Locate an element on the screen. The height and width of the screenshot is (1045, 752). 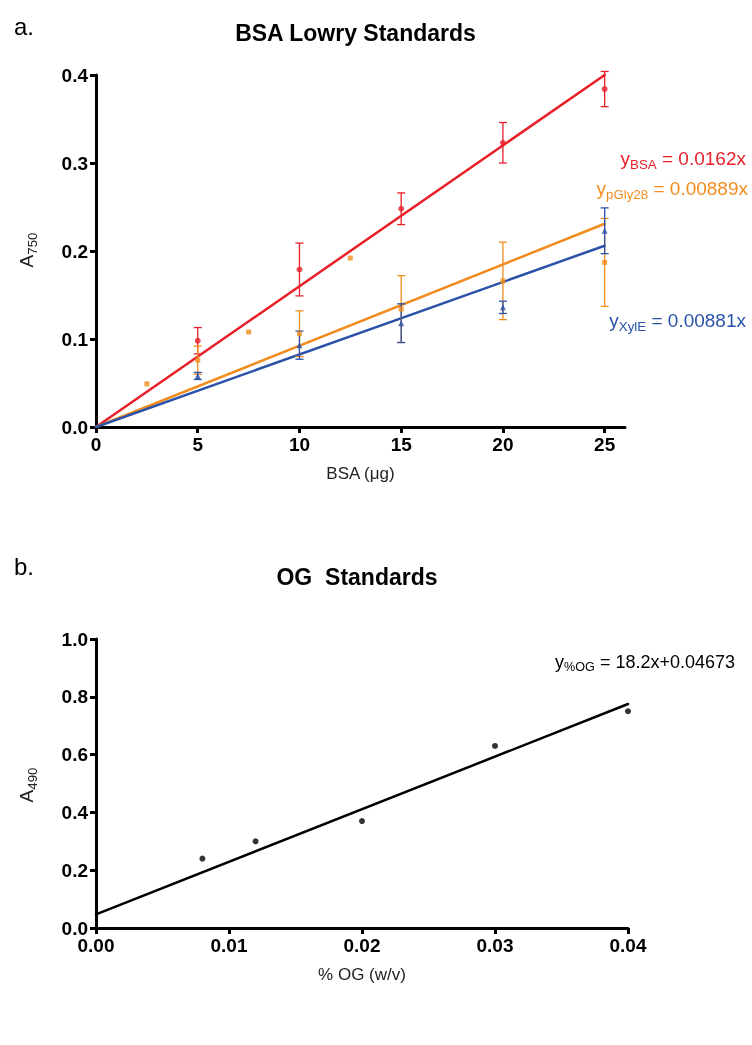
x-tick-label: 10 is located at coordinates (299, 444).